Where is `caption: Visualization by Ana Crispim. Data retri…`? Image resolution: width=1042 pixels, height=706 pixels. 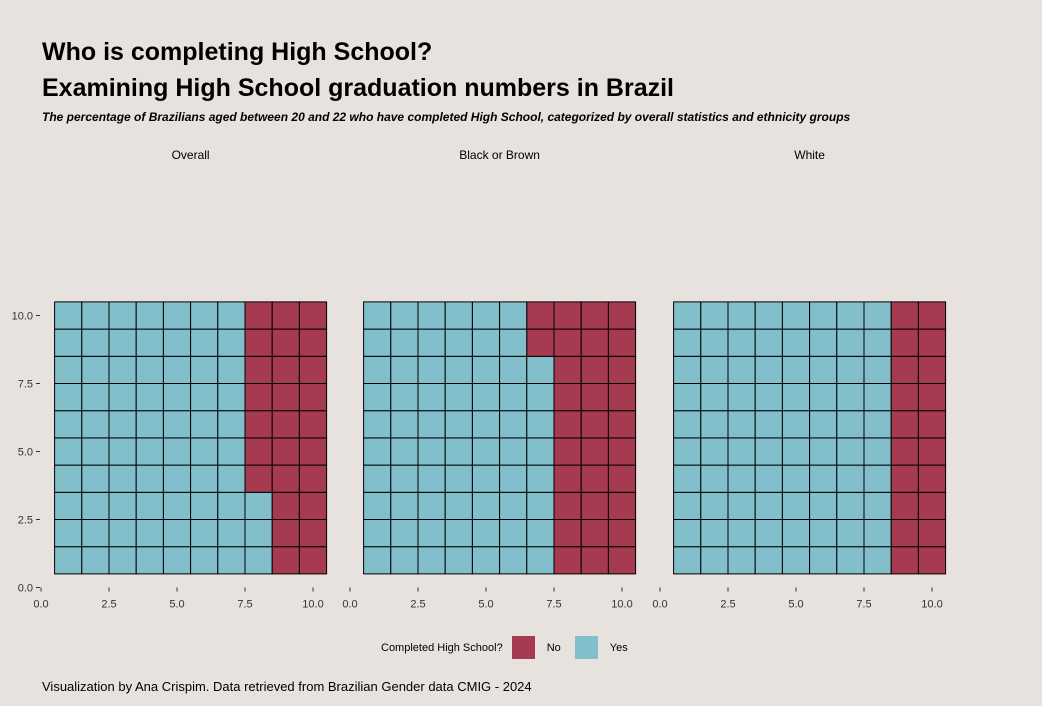
caption: Visualization by Ana Crispim. Data retri… is located at coordinates (287, 686).